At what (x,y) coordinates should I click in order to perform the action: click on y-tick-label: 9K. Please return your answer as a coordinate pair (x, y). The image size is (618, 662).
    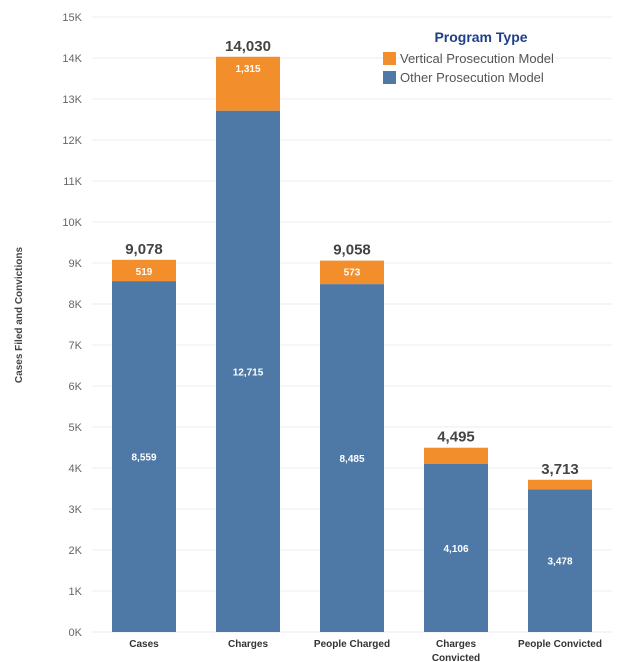
    Looking at the image, I should click on (76, 264).